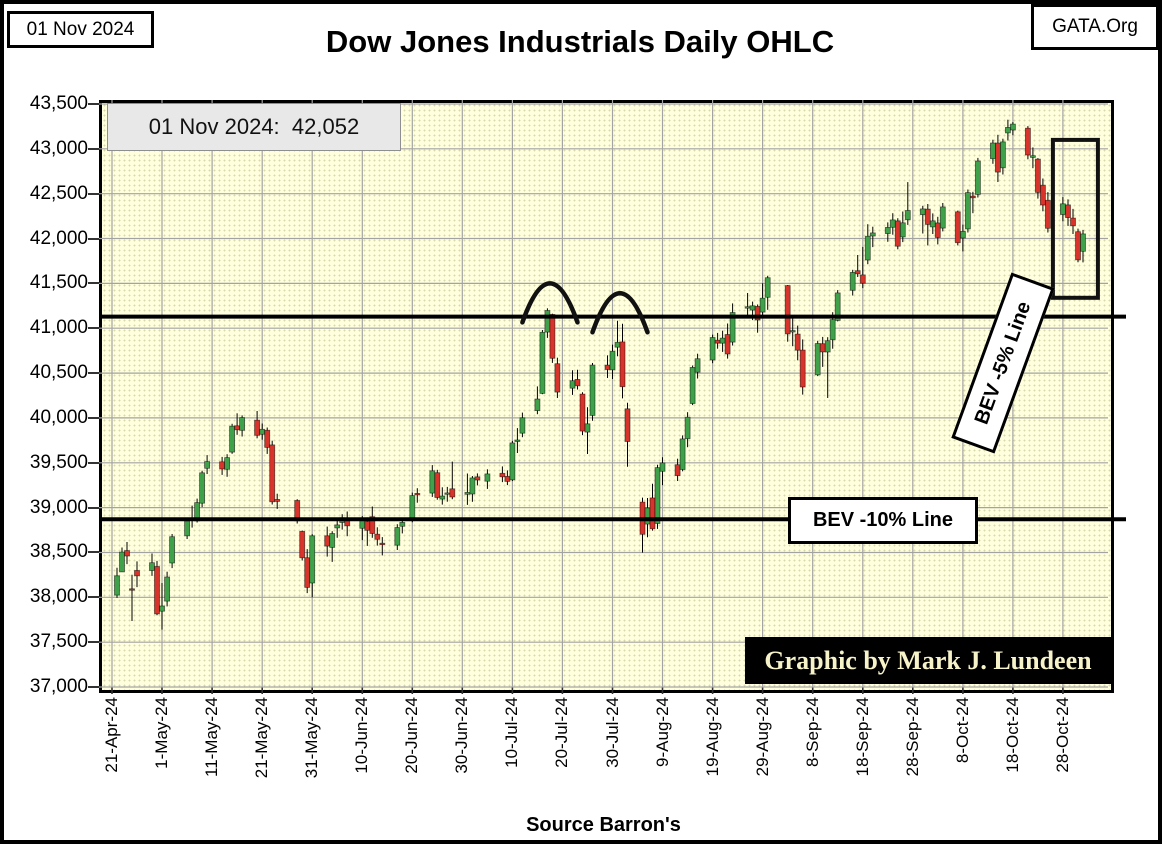 The width and height of the screenshot is (1162, 844). What do you see at coordinates (312, 738) in the screenshot?
I see `x-axis-label: 31-May-24` at bounding box center [312, 738].